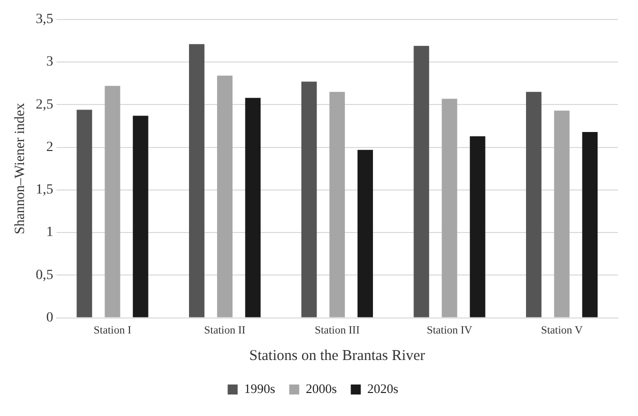 The image size is (638, 416). What do you see at coordinates (45, 20) in the screenshot?
I see `y-tick-label: 3,5` at bounding box center [45, 20].